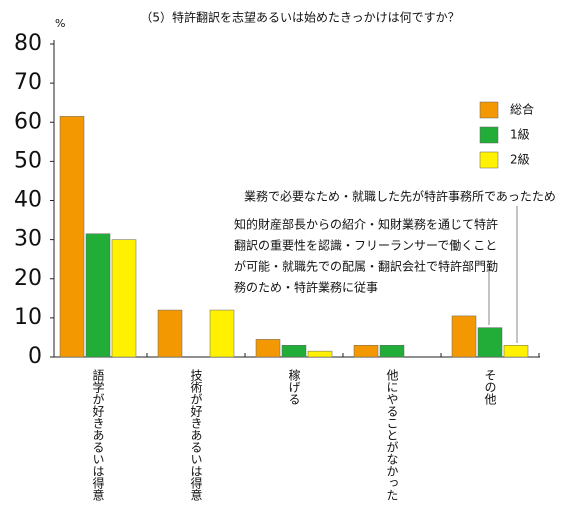 Image resolution: width=568 pixels, height=520 pixels. Describe the element at coordinates (520, 135) in the screenshot. I see `legend-label: 1級` at that location.